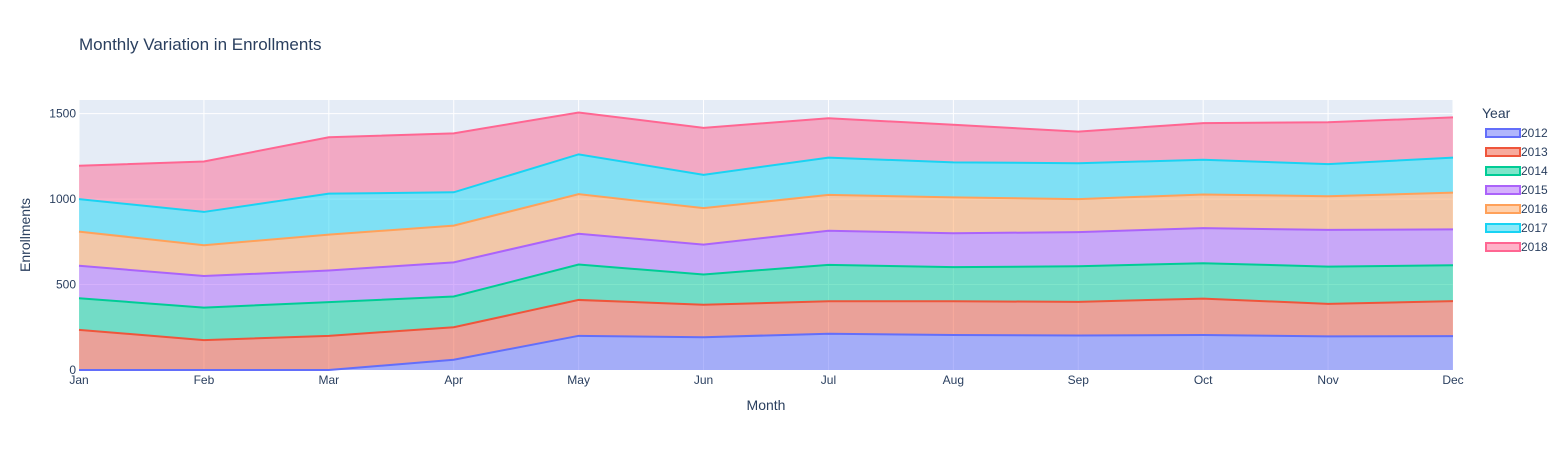  I want to click on x-tick-label: Oct, so click(1203, 380).